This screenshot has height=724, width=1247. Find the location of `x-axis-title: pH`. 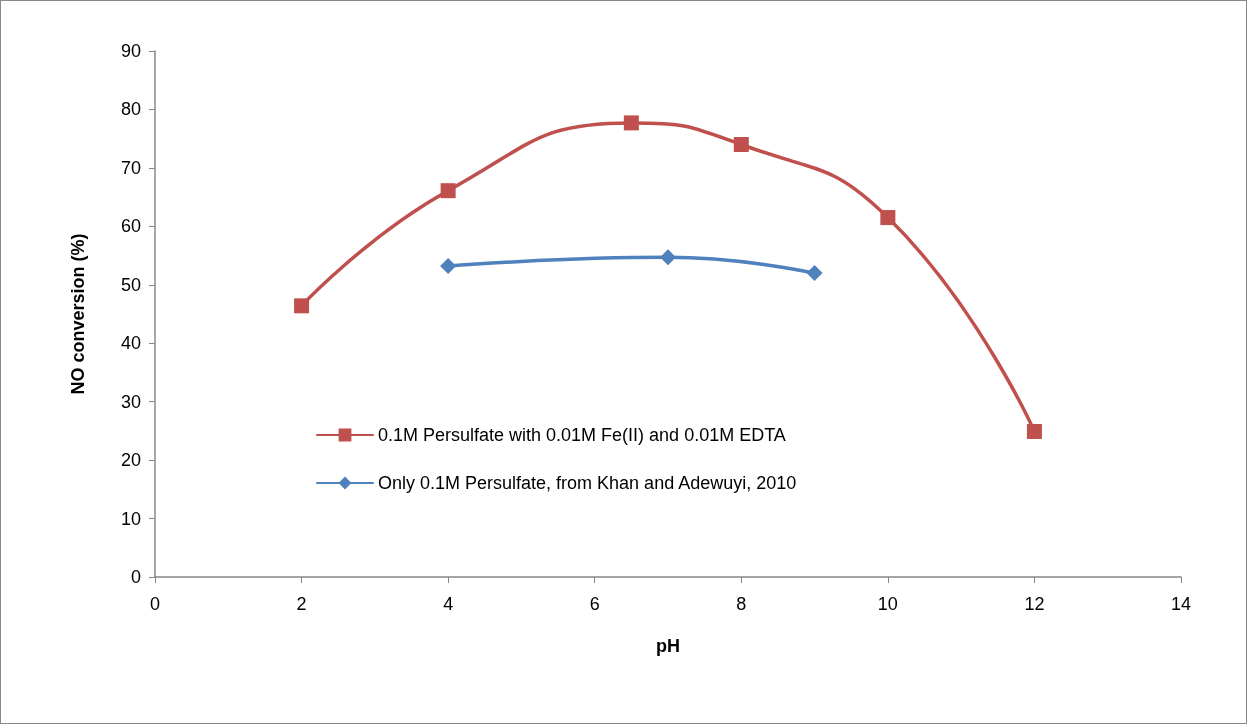

x-axis-title: pH is located at coordinates (668, 646).